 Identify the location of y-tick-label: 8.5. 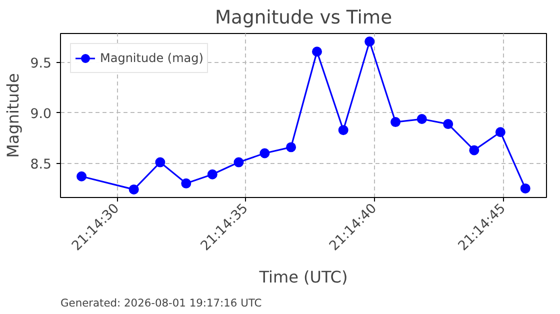
(41, 164).